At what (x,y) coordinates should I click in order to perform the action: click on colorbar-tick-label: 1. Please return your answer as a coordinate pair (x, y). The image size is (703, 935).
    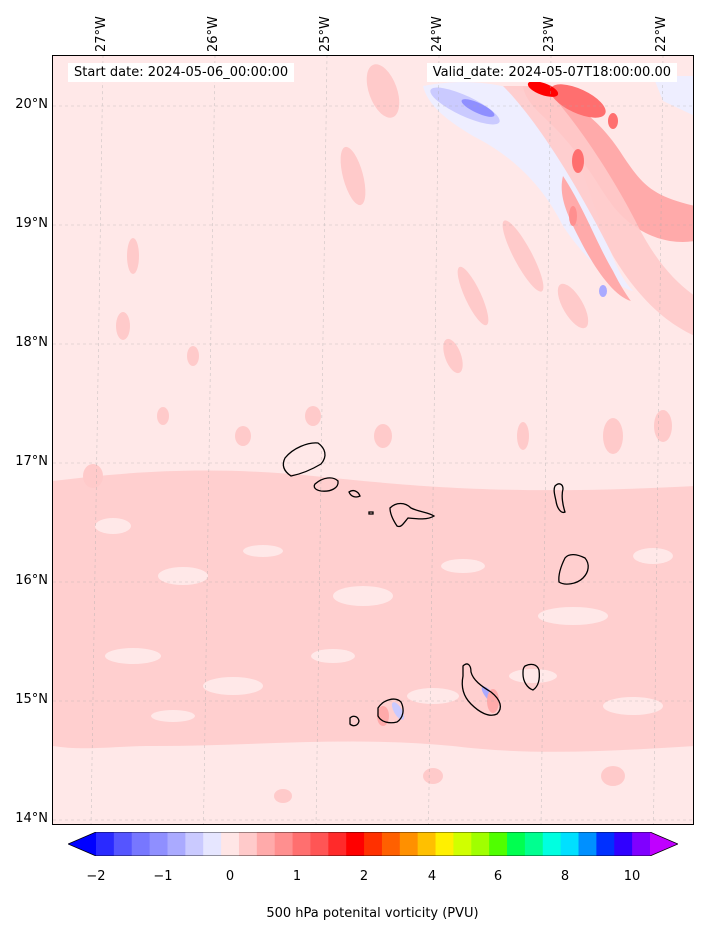
    Looking at the image, I should click on (297, 876).